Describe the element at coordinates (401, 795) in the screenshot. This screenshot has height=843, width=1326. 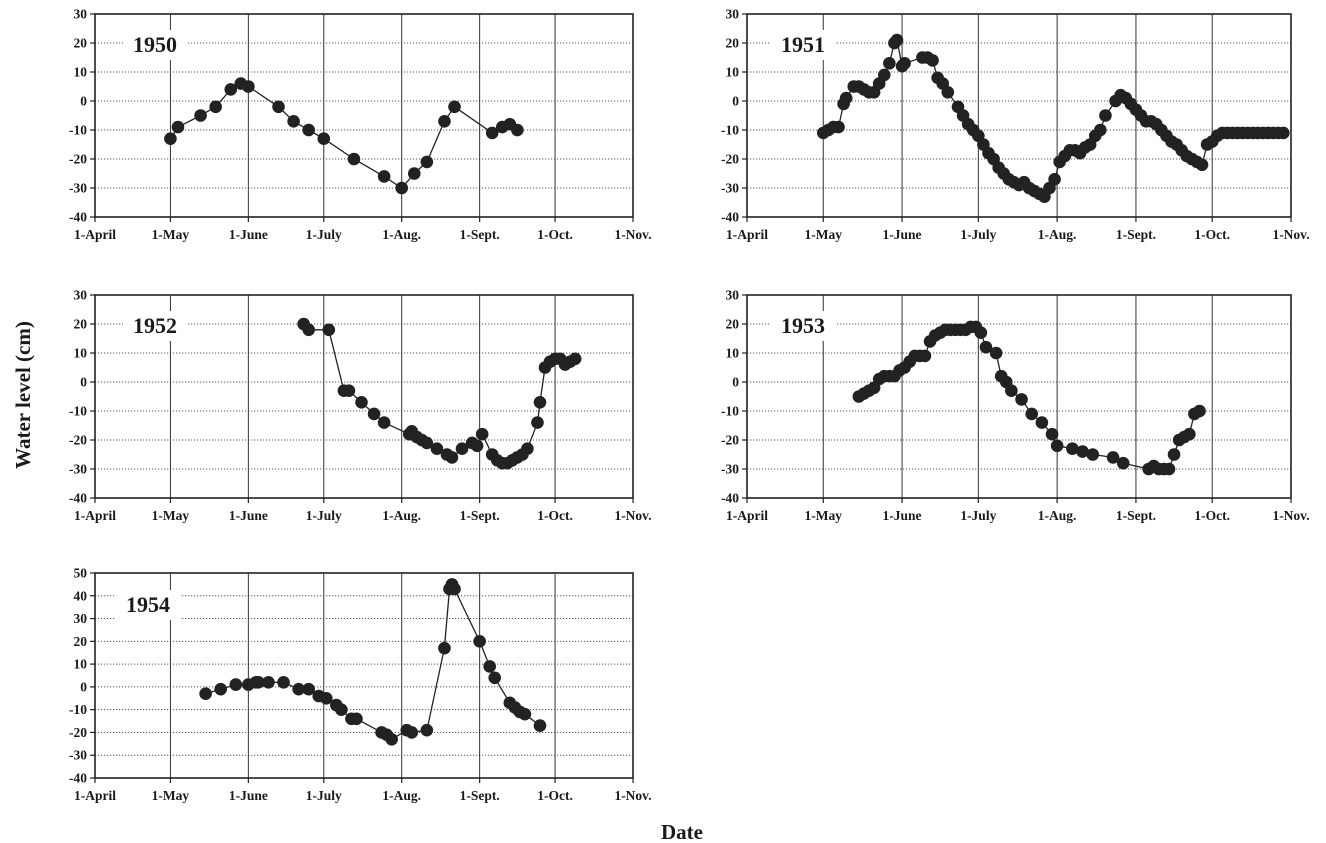
I see `x-tick-label: 1-Aug.` at that location.